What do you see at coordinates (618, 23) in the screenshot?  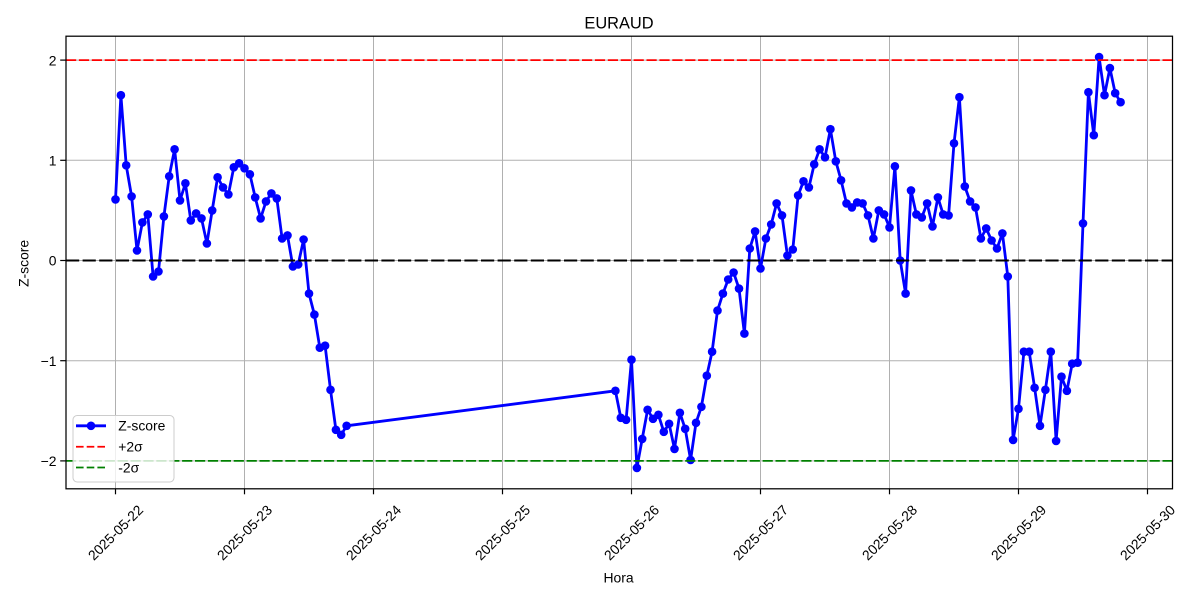 I see `svg-text: EURAUD` at bounding box center [618, 23].